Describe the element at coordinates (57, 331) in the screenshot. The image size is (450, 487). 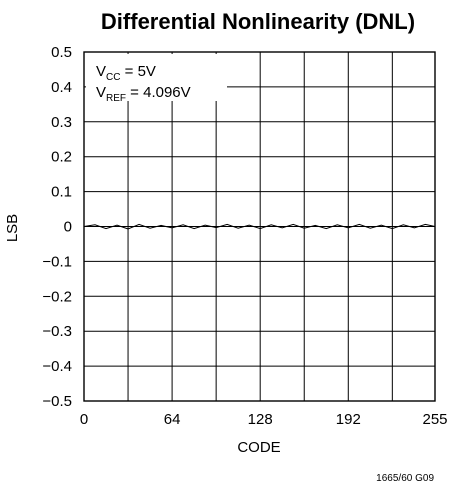
I see `y-tick-label: −0.3` at that location.